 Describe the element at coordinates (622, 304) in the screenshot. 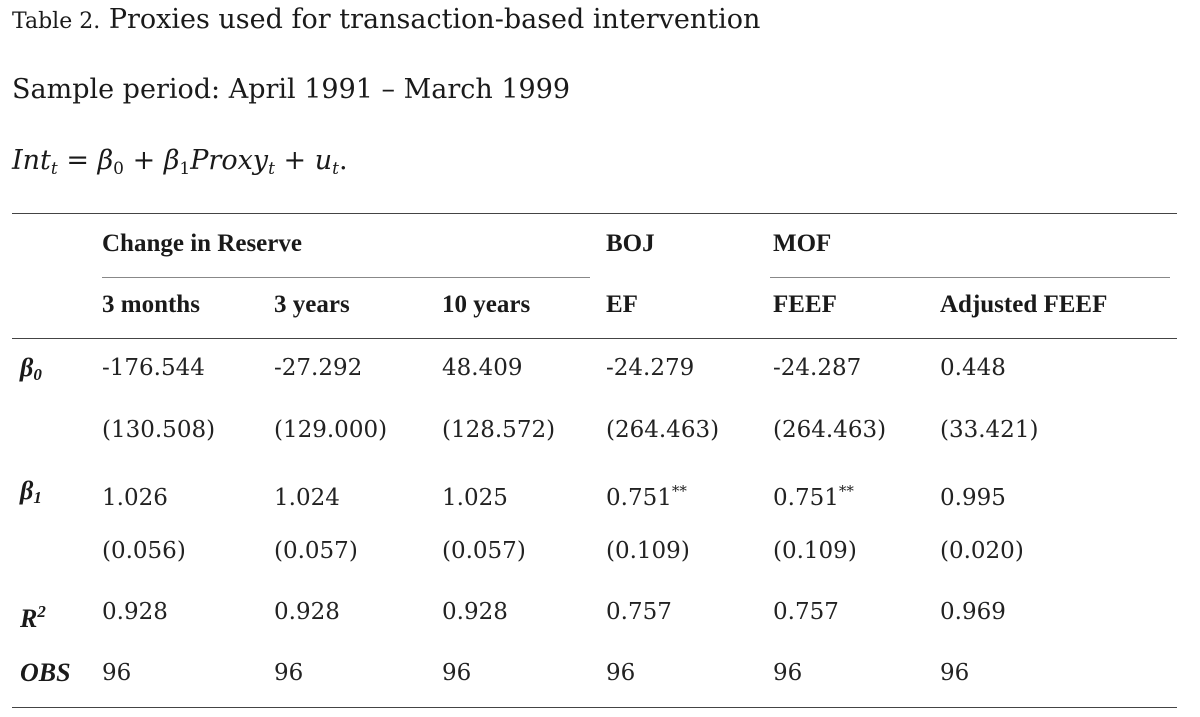

I see `column-header: EF` at that location.